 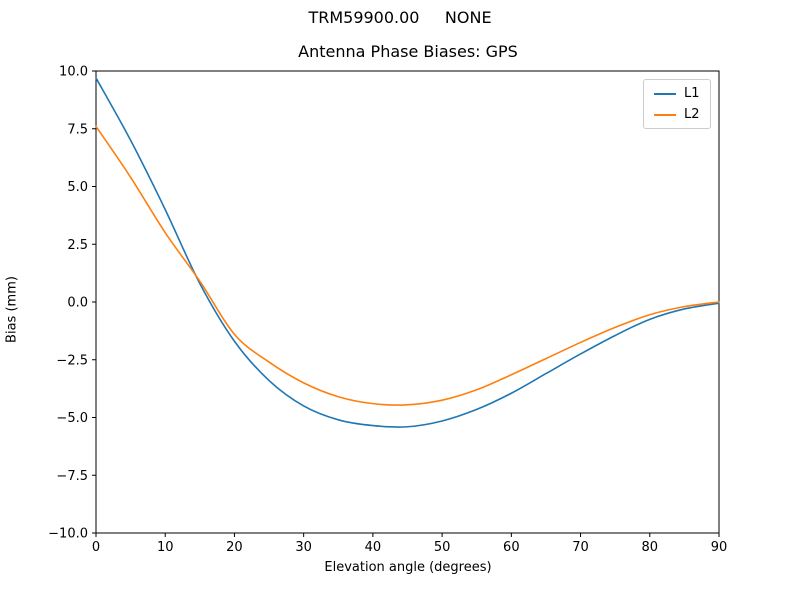 I want to click on svg-text: 2.5, so click(x=77, y=245).